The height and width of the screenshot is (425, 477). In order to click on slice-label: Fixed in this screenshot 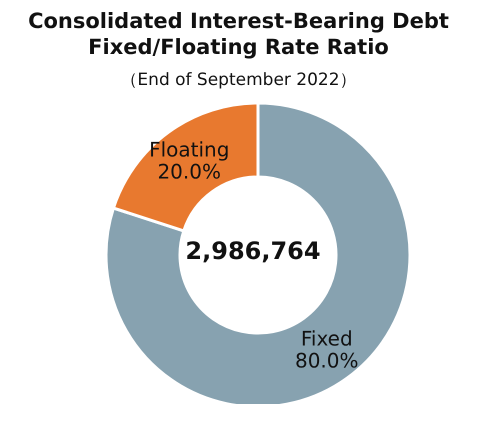, I will do `click(326, 338)`.